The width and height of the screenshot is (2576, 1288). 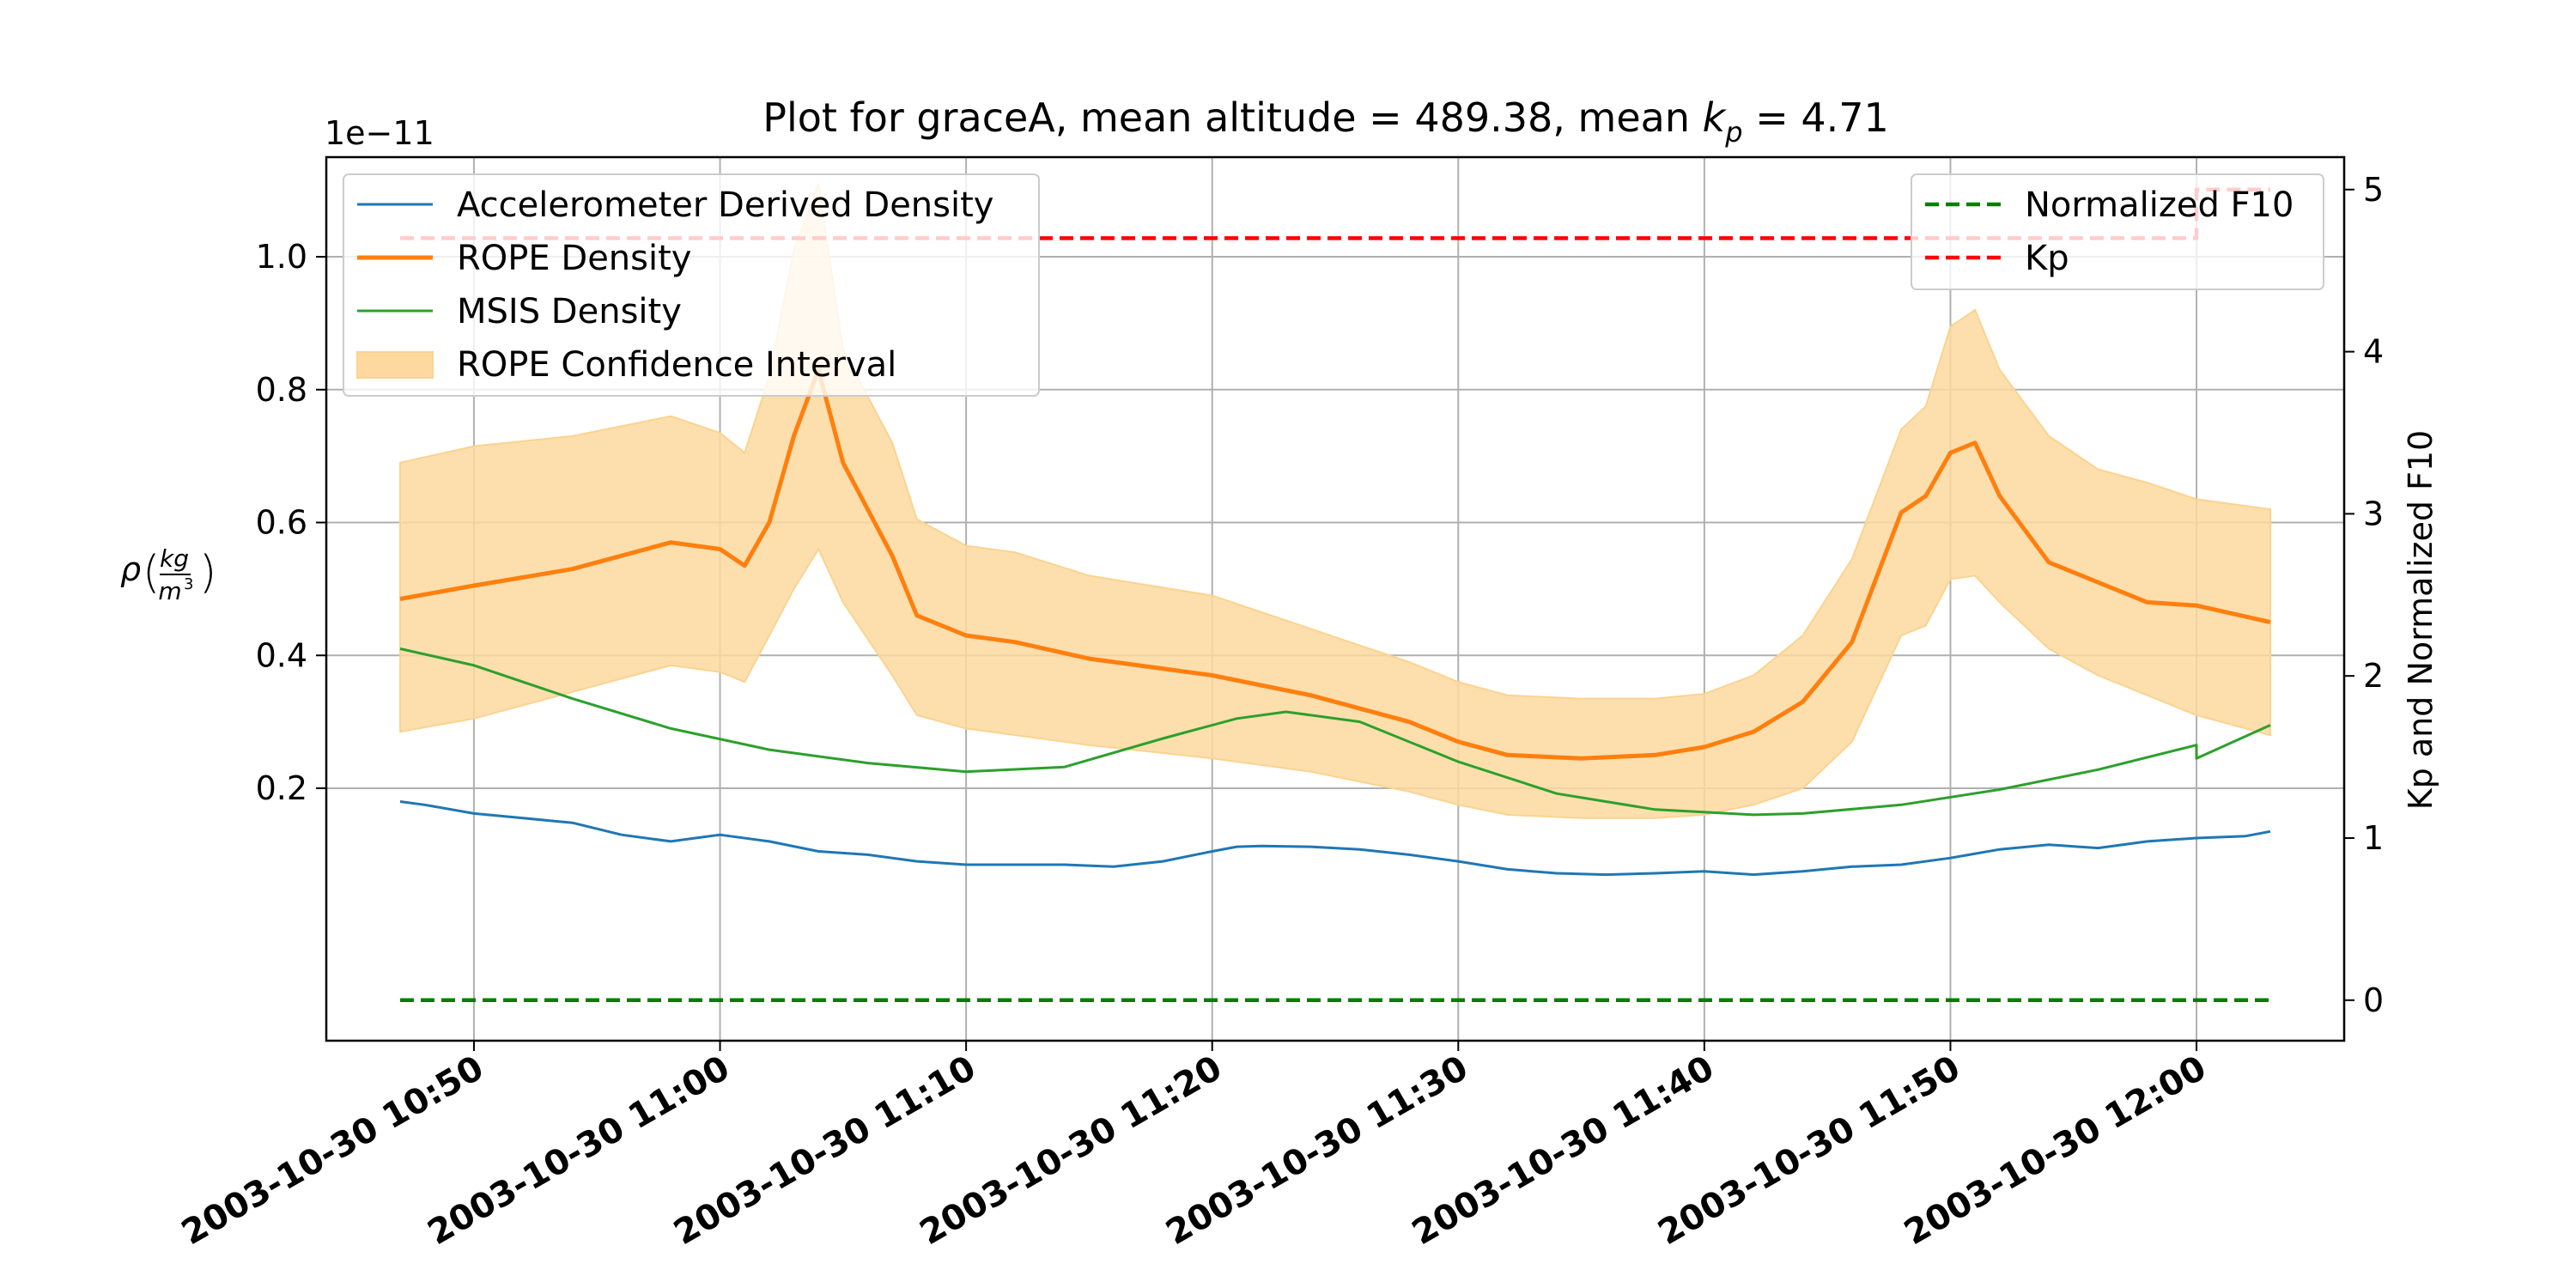 What do you see at coordinates (2374, 190) in the screenshot?
I see `y-right-tick-label: 5` at bounding box center [2374, 190].